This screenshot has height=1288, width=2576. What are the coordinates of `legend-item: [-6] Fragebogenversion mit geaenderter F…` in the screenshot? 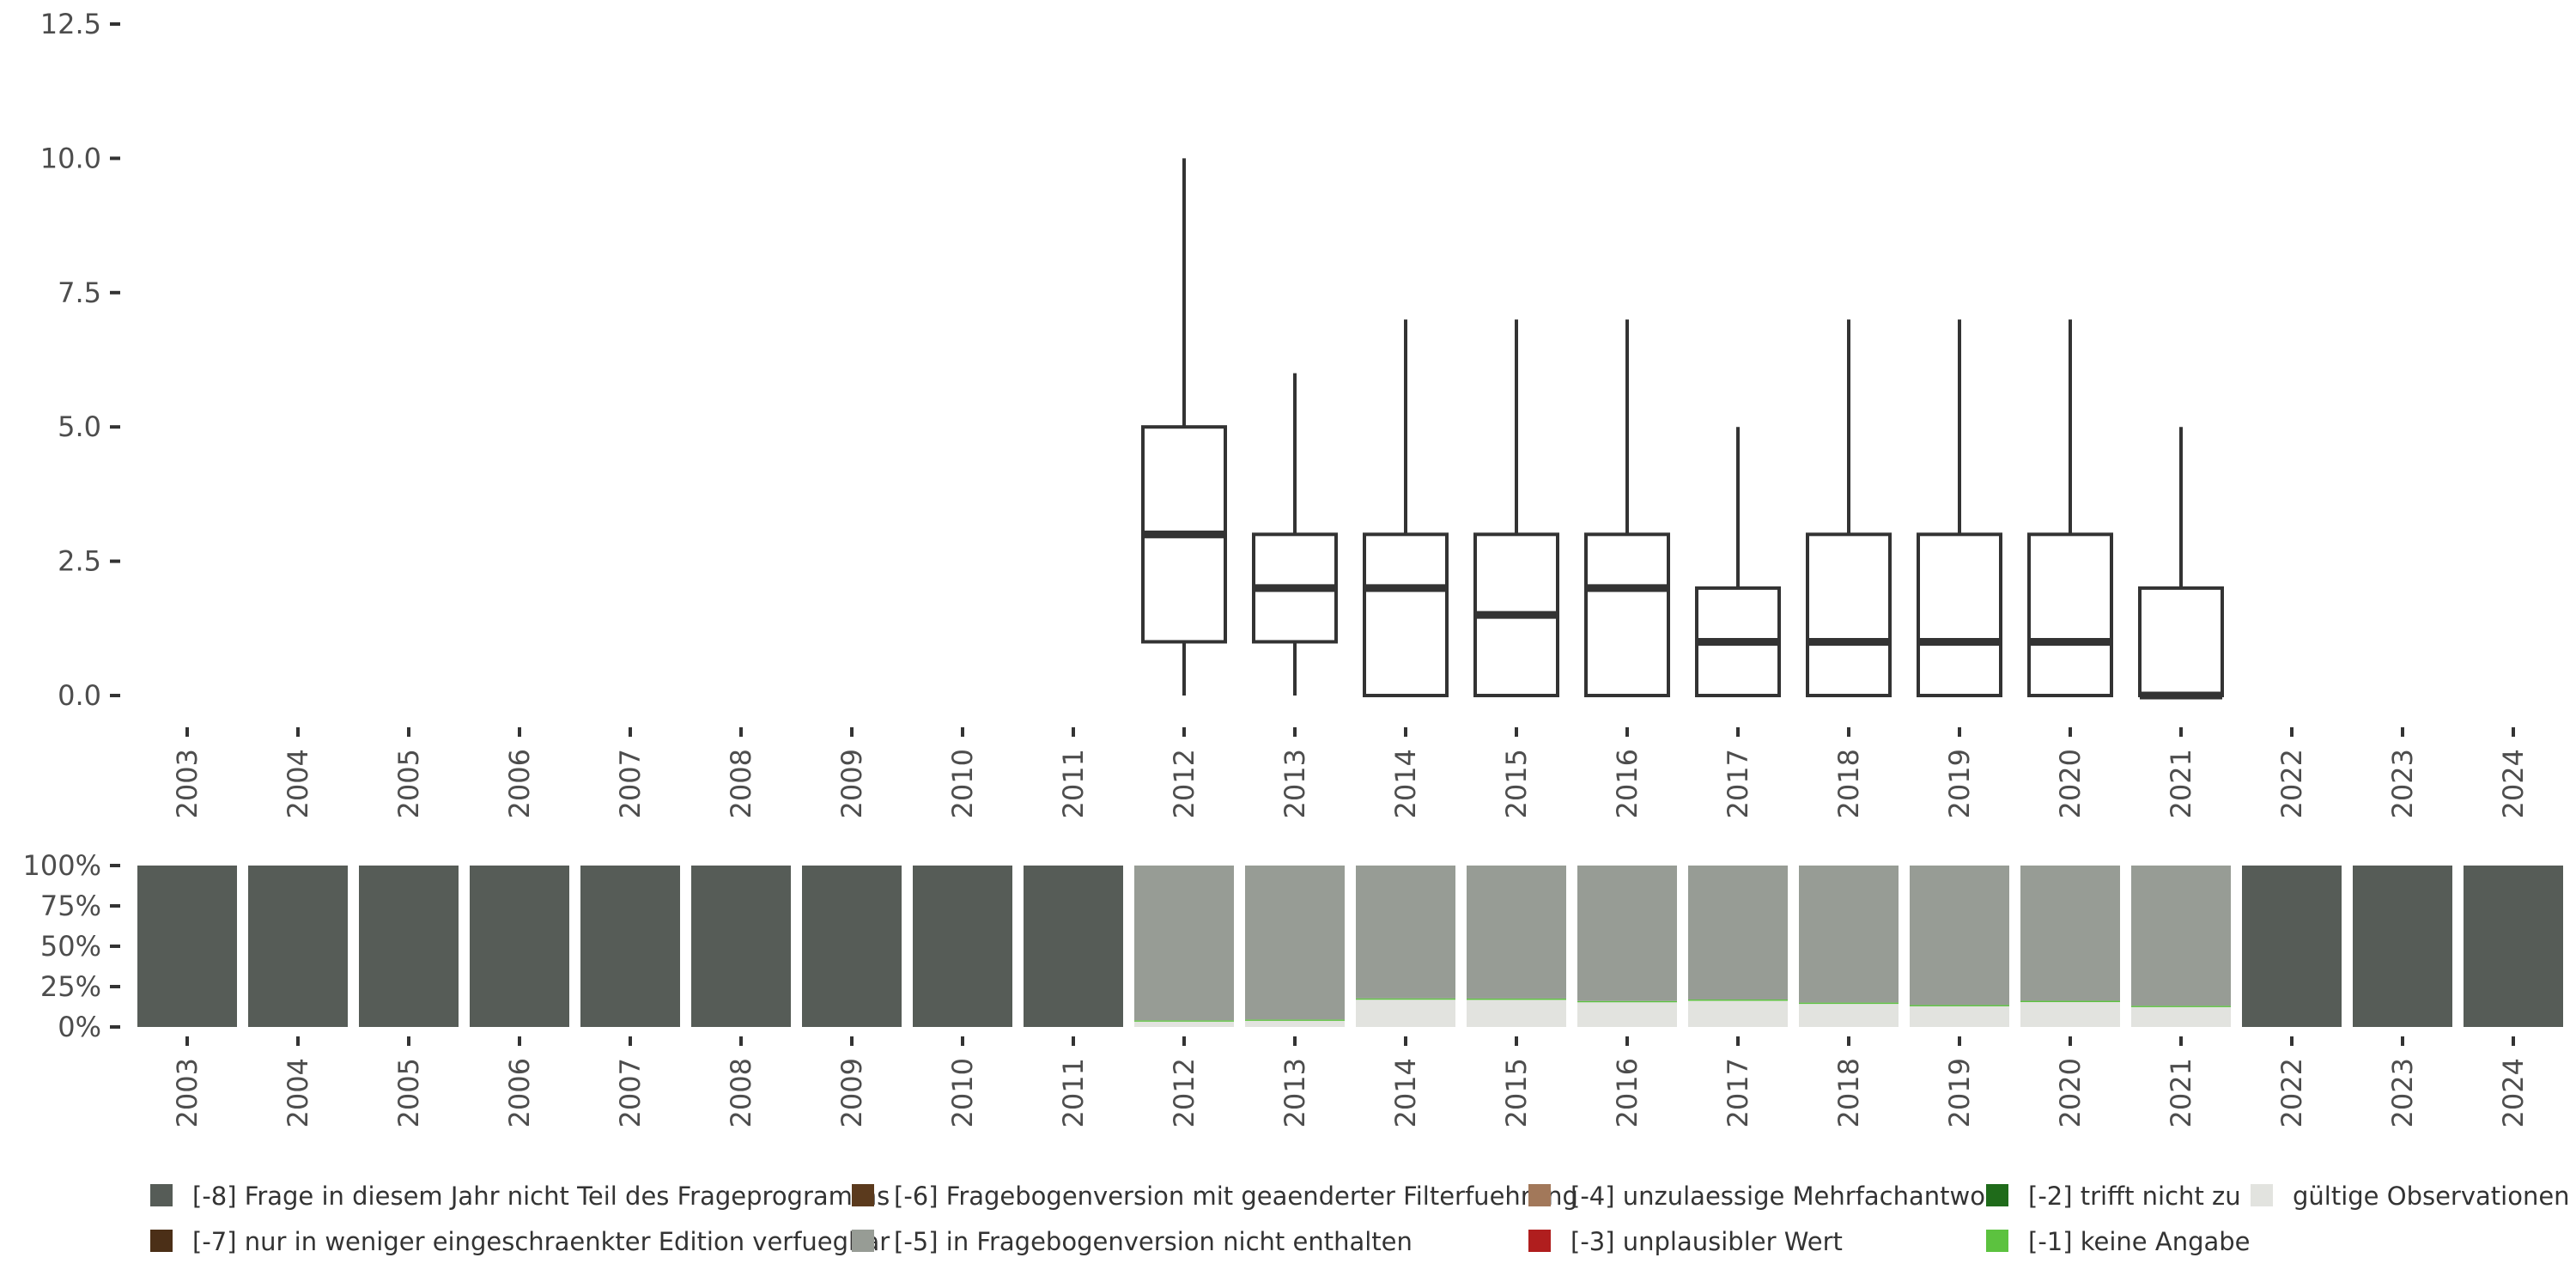 It's located at (1215, 1196).